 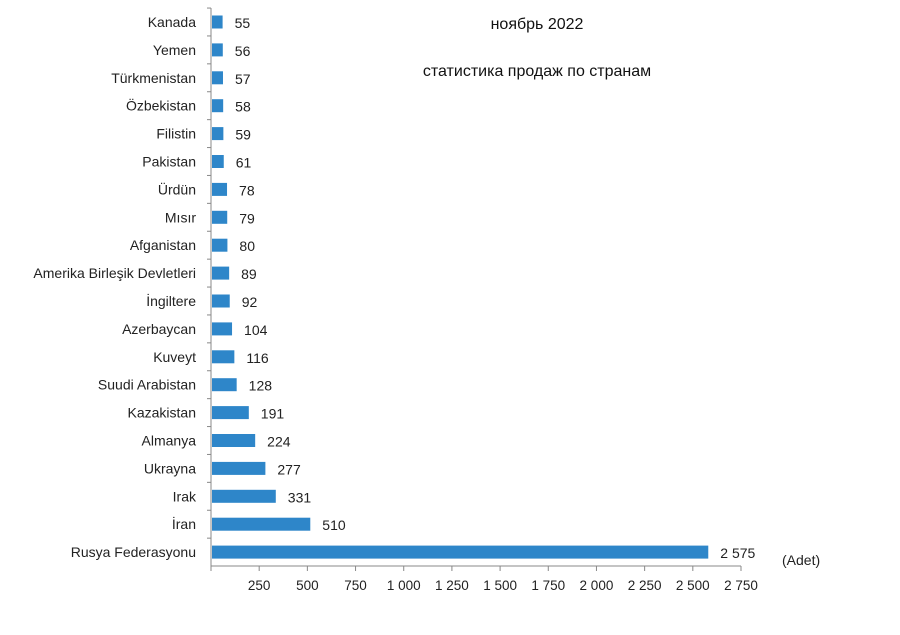 What do you see at coordinates (279, 442) in the screenshot?
I see `value-label: 224` at bounding box center [279, 442].